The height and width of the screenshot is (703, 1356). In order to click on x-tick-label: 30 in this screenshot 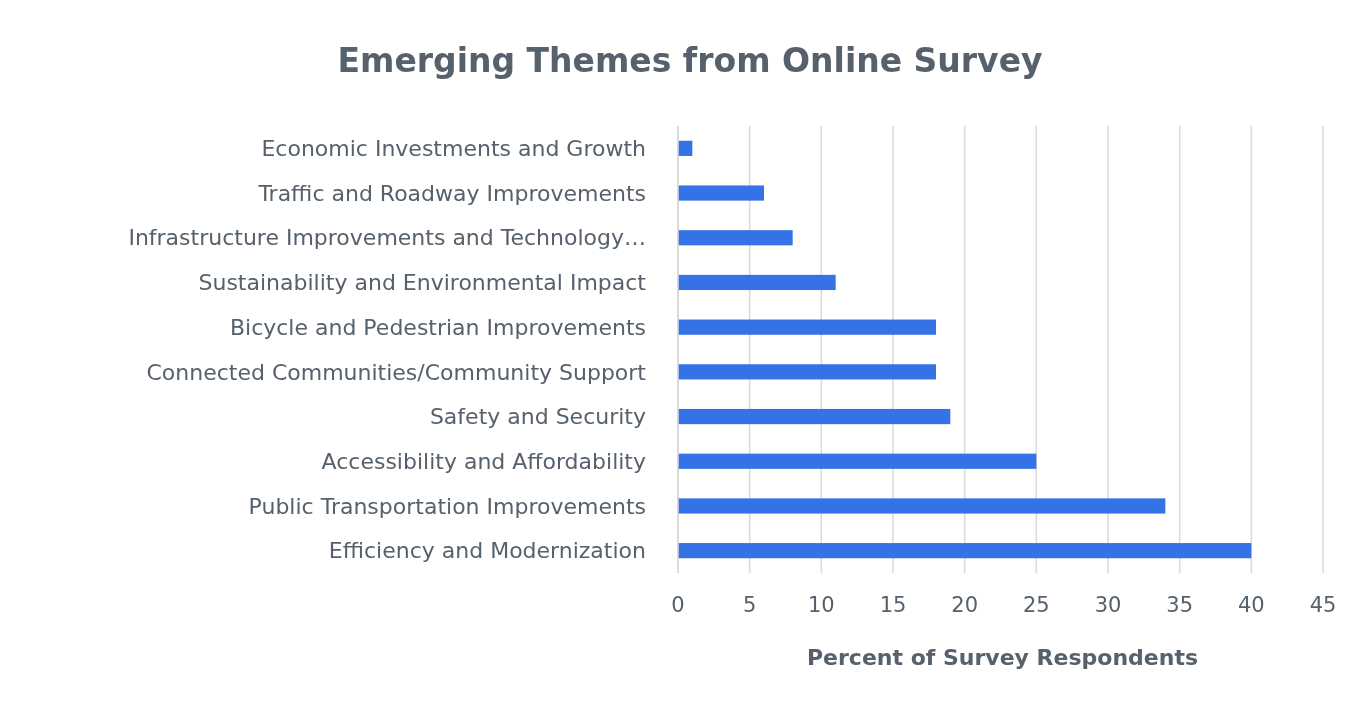, I will do `click(1108, 605)`.